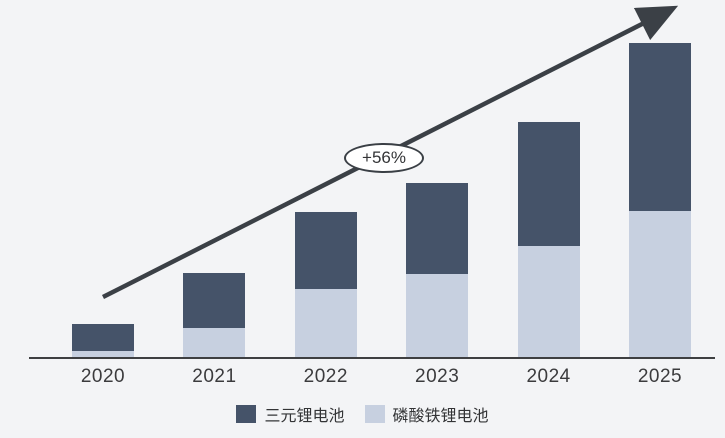 The image size is (725, 438). I want to click on legend: 三元锂电池 磷酸铁锂电池, so click(362, 414).